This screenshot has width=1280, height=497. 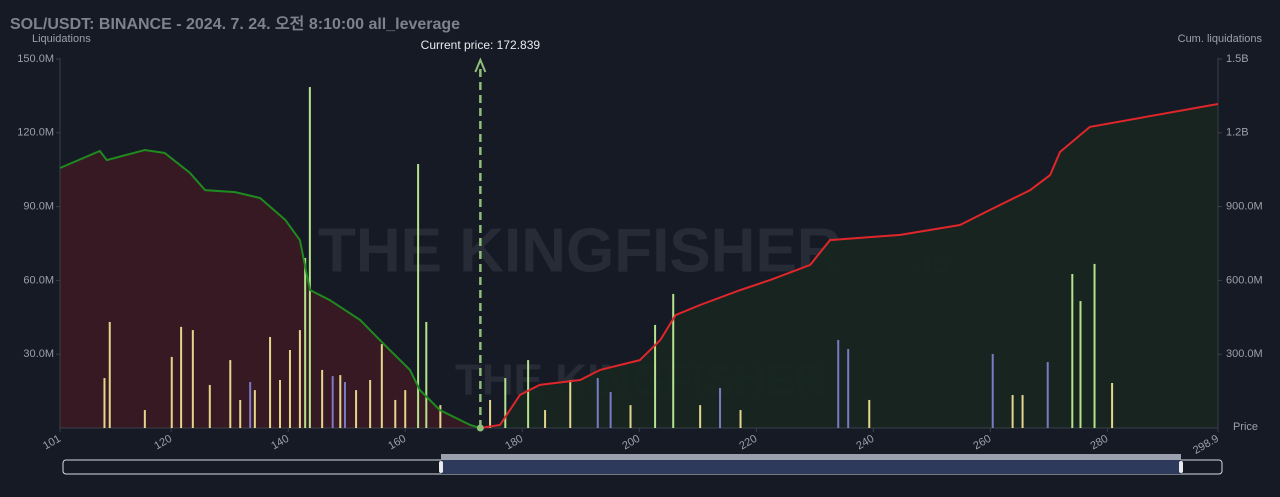 What do you see at coordinates (580, 250) in the screenshot?
I see `watermark: THE KINGFISHER` at bounding box center [580, 250].